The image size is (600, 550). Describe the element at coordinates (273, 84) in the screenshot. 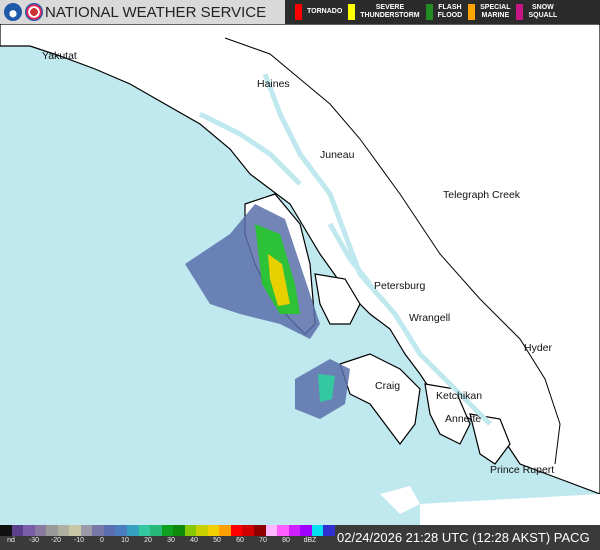

I see `city-haines: Haines` at that location.